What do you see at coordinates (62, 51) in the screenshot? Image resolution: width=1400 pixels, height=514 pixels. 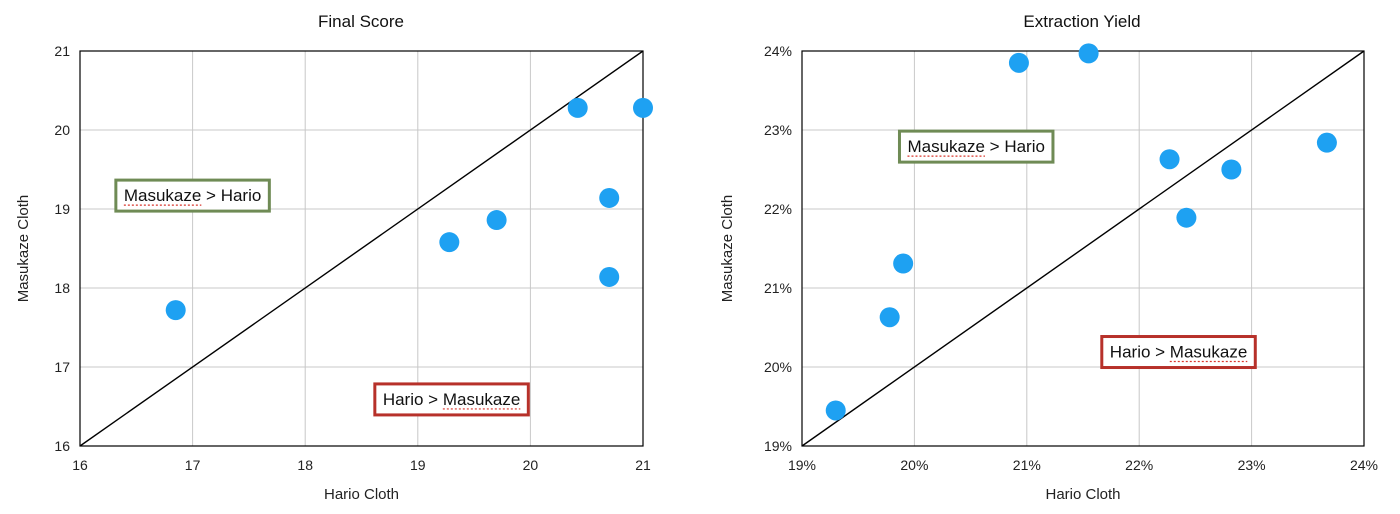 I see `y-tick-label: 21` at bounding box center [62, 51].